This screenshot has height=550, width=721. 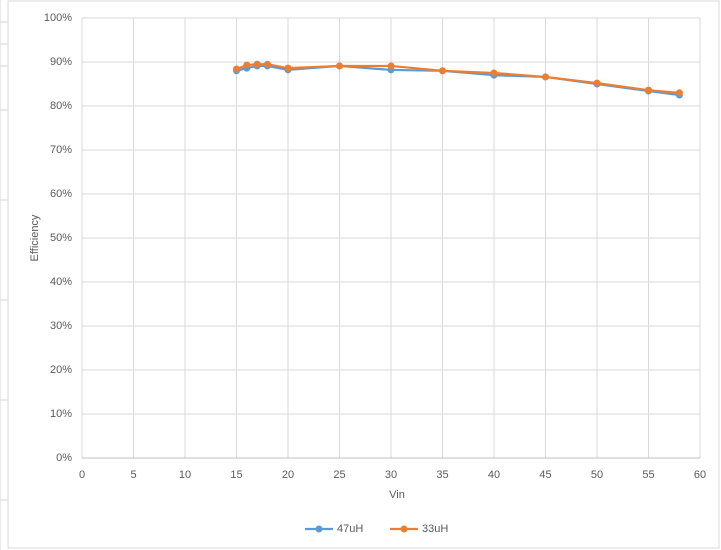 I want to click on y-tick-label: 50%, so click(x=61, y=238).